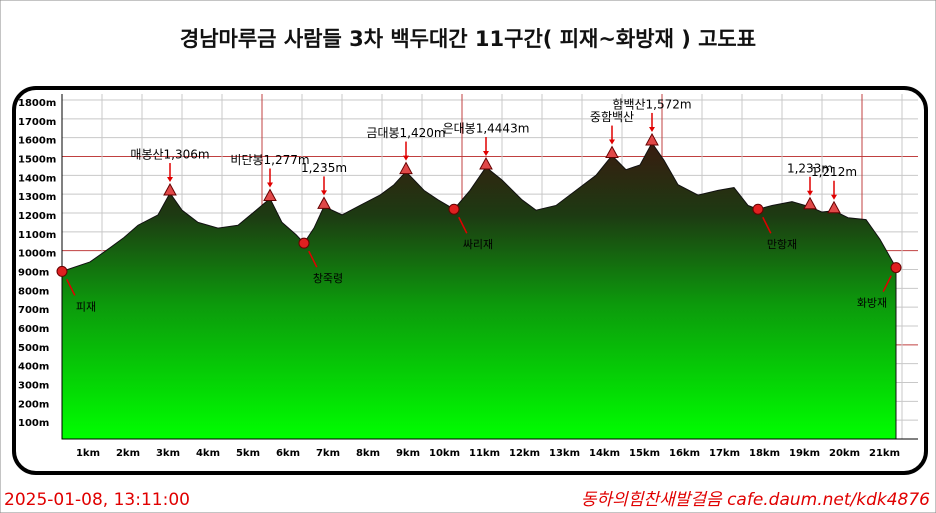 This screenshot has width=936, height=513. Describe the element at coordinates (248, 453) in the screenshot. I see `x-tick-label: 5km` at that location.